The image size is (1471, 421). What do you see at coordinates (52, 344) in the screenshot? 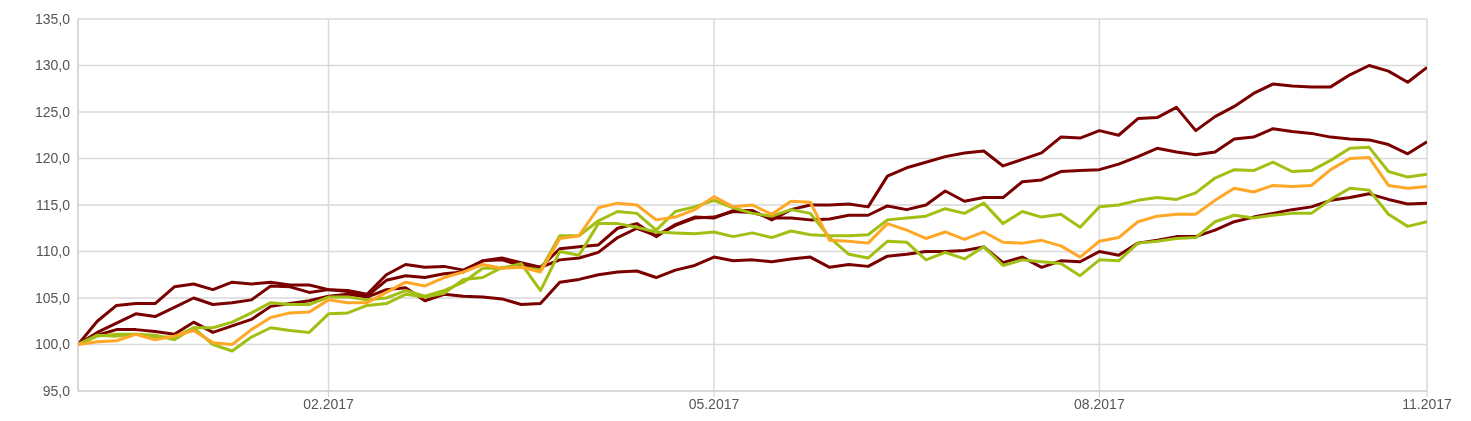
I see `y-tick-label: 100,0` at bounding box center [52, 344].